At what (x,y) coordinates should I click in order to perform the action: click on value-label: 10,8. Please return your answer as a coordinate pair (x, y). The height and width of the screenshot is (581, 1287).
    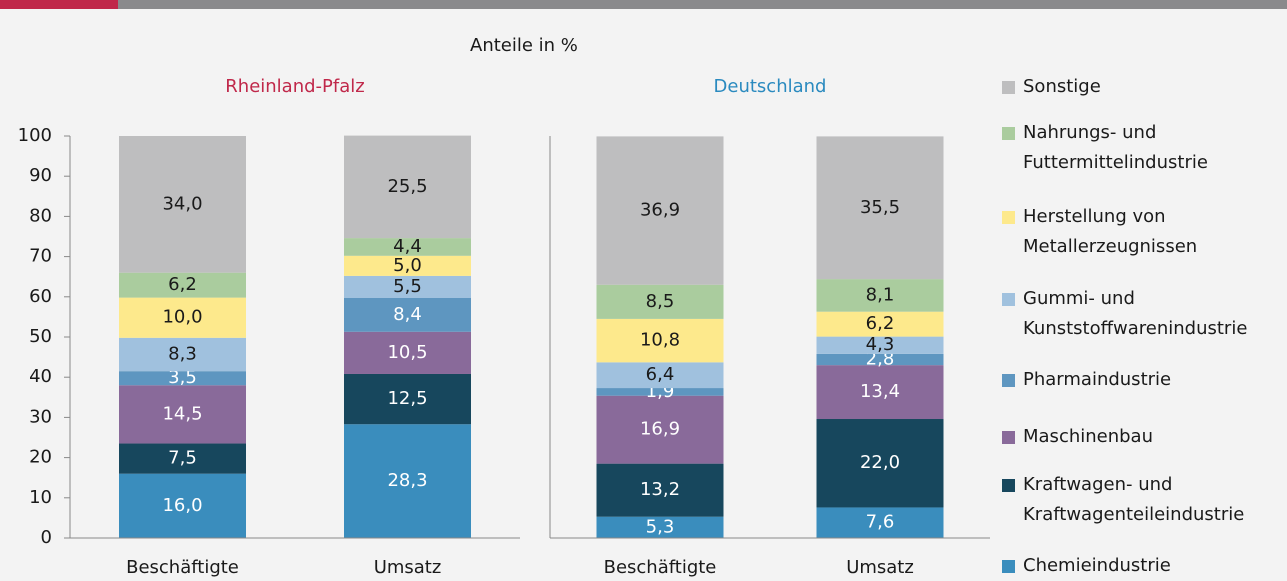
    Looking at the image, I should click on (660, 340).